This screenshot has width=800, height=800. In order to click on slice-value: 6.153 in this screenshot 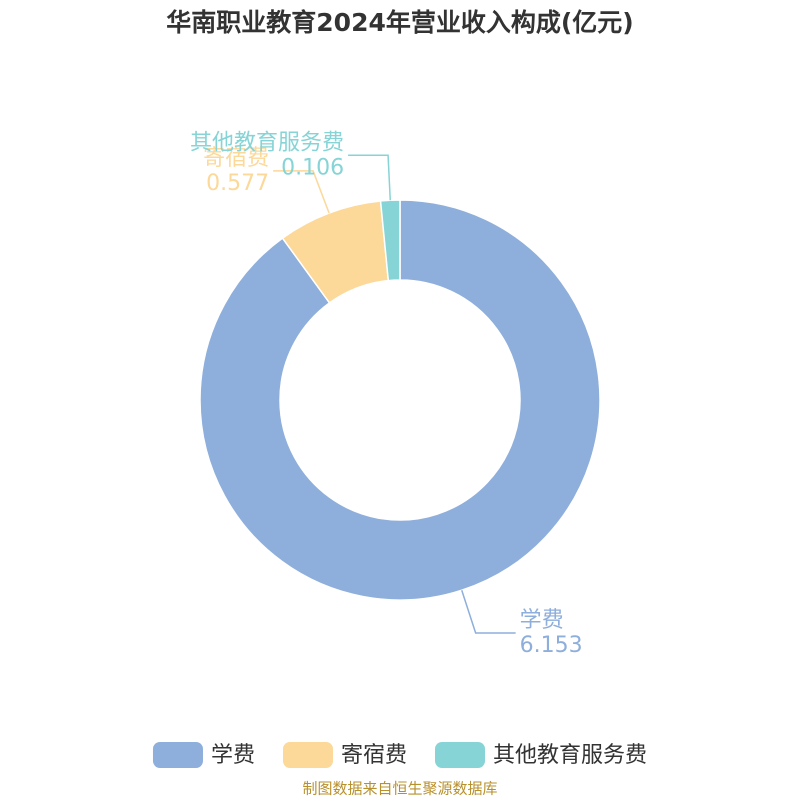, I will do `click(551, 645)`.